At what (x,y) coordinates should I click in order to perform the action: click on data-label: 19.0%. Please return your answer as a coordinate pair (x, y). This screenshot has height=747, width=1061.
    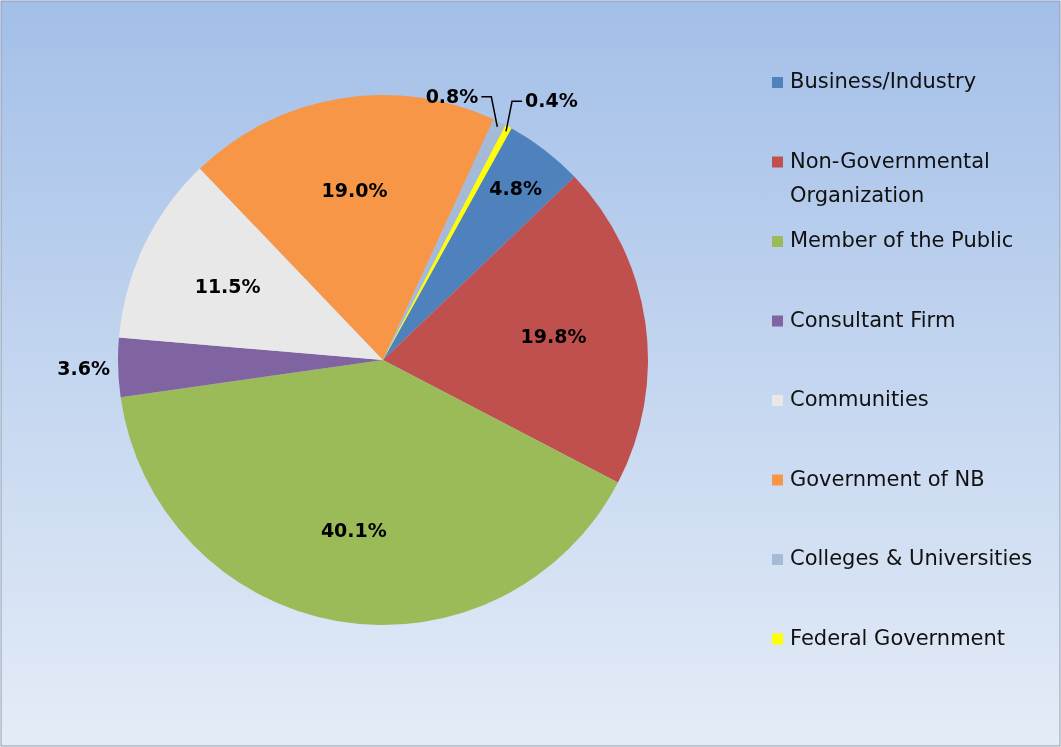
    Looking at the image, I should click on (354, 190).